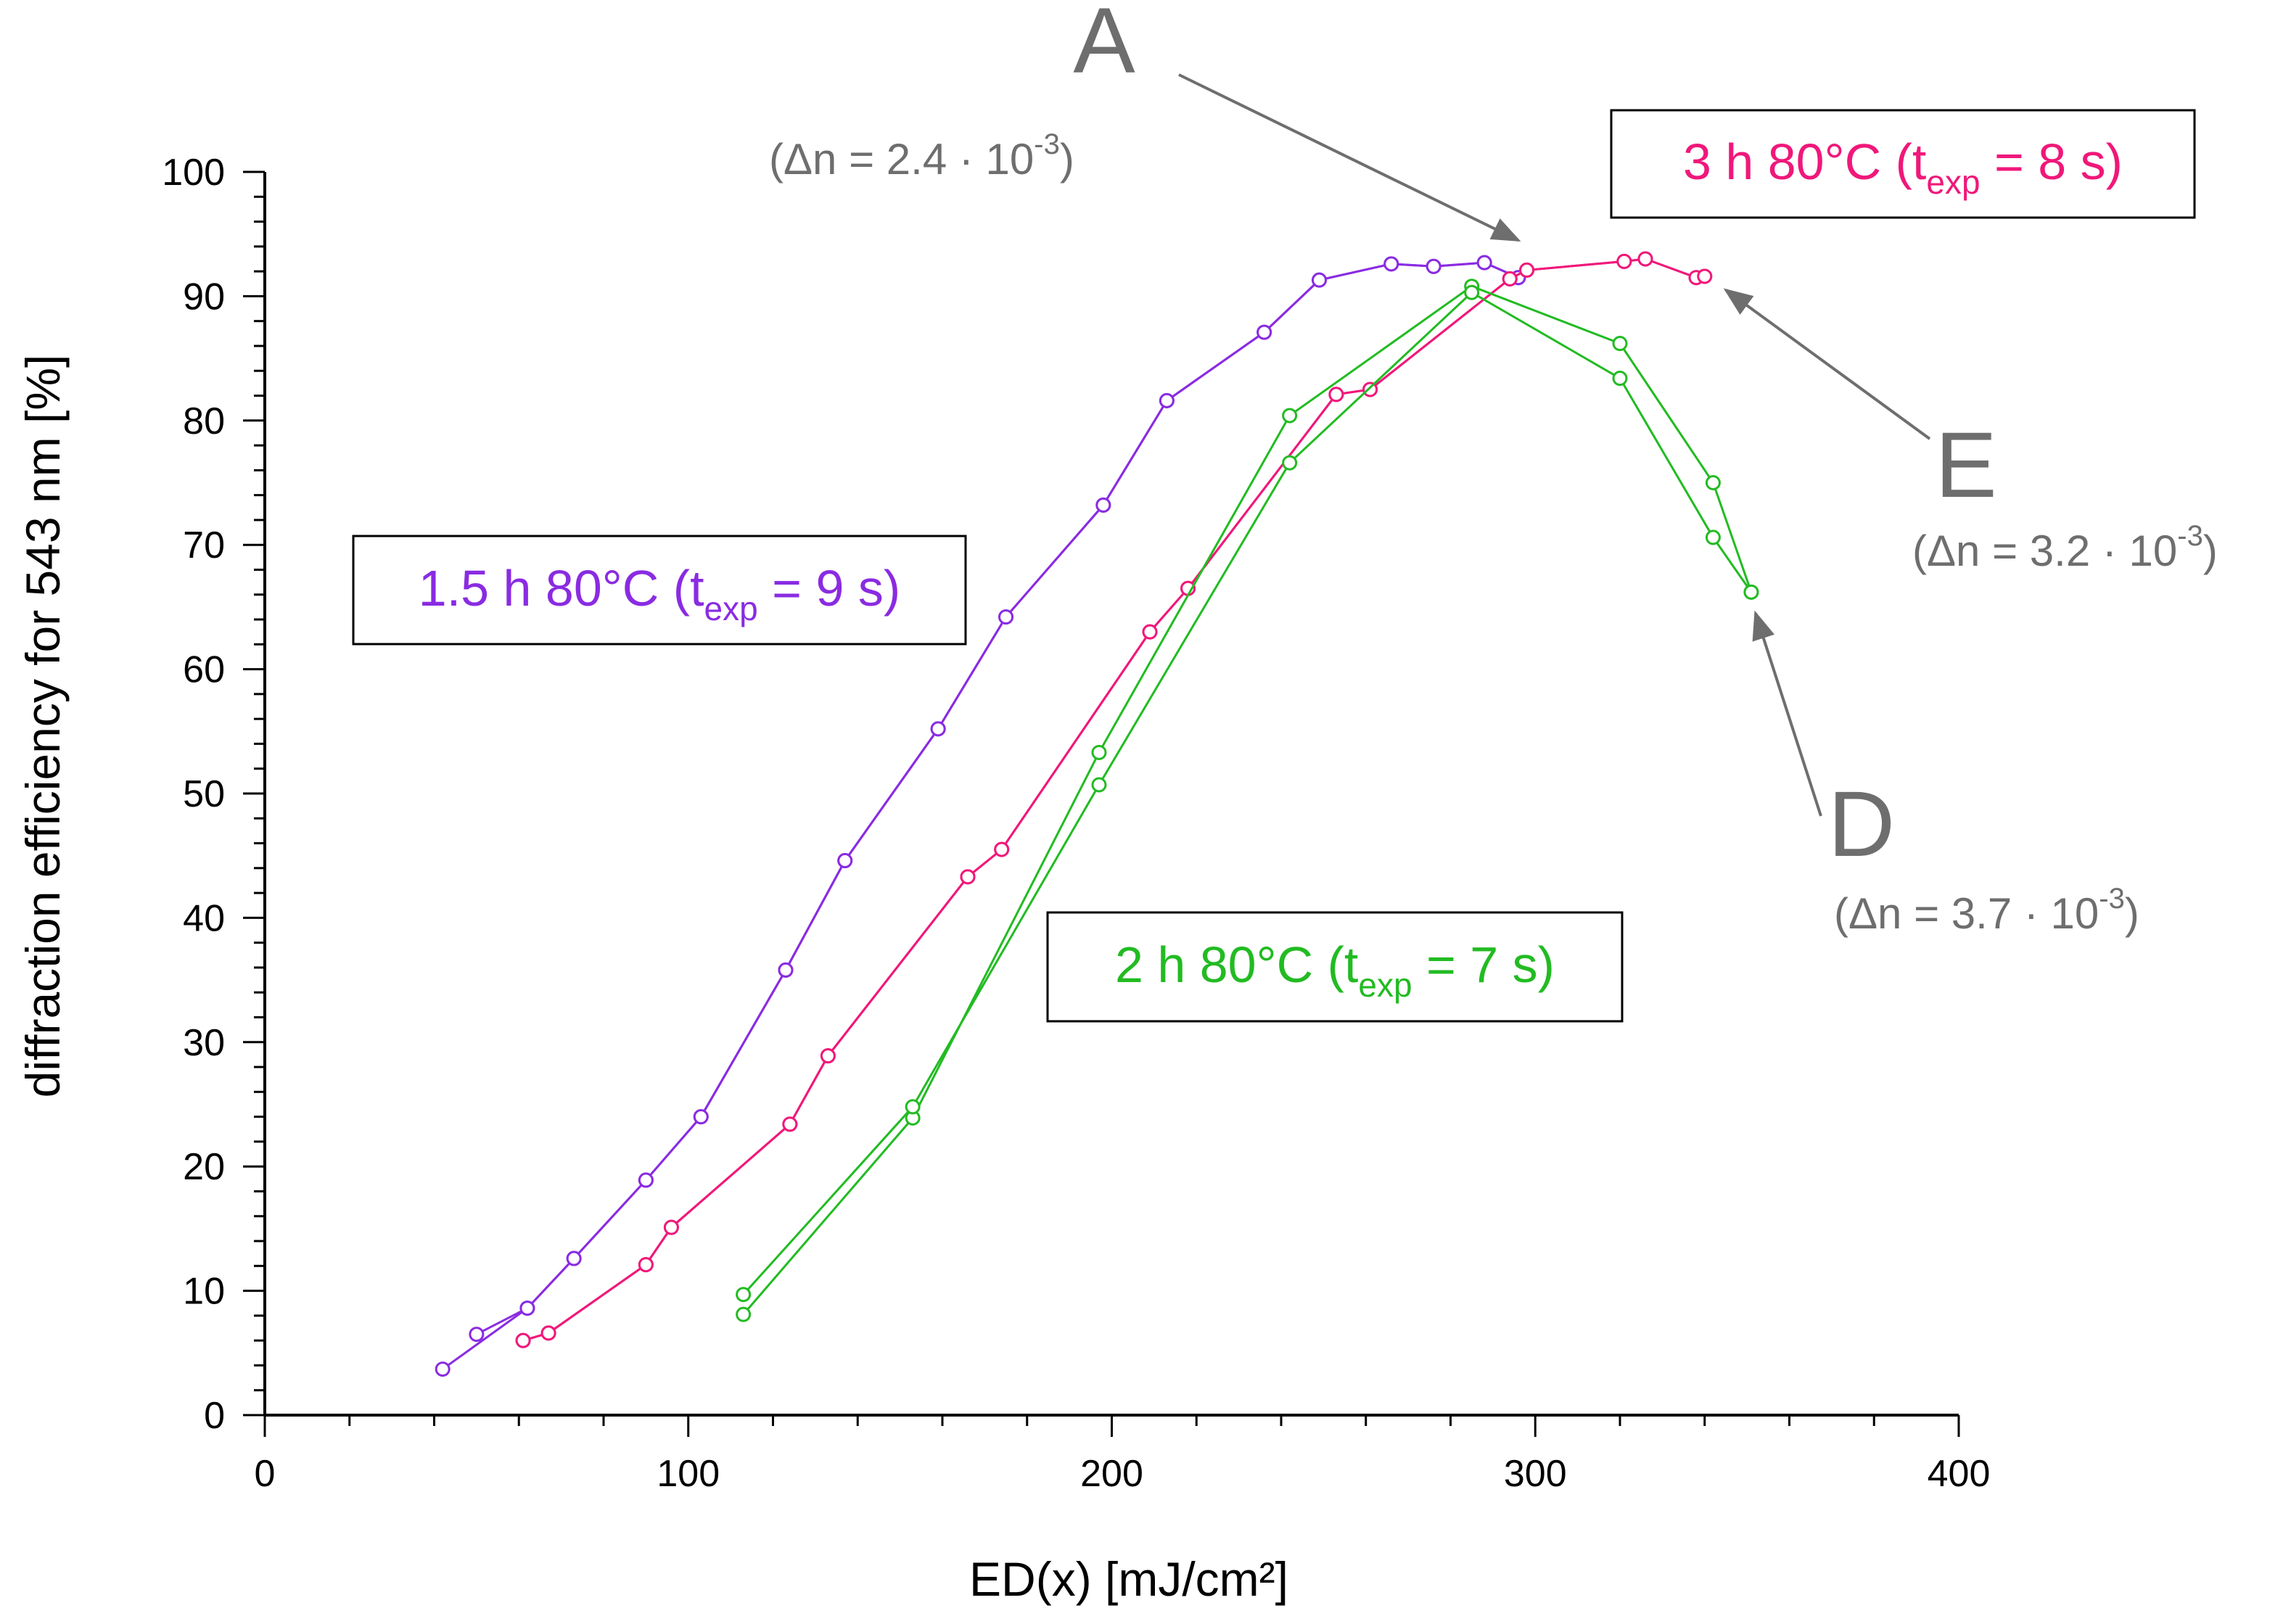 This screenshot has width=2291, height=1624. What do you see at coordinates (204, 918) in the screenshot?
I see `y-tick-label: 40` at bounding box center [204, 918].